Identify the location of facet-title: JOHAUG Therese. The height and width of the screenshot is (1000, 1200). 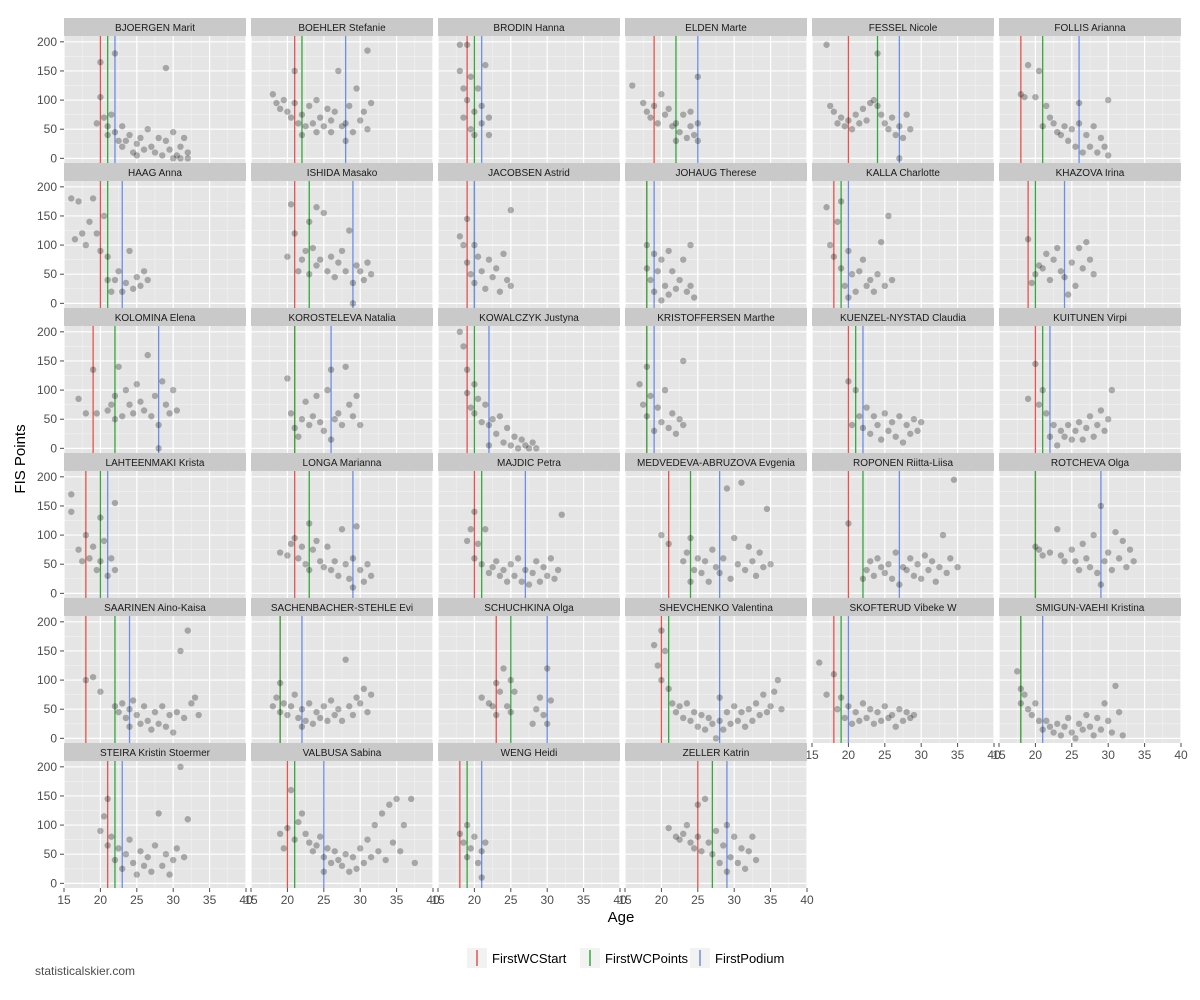
(716, 173).